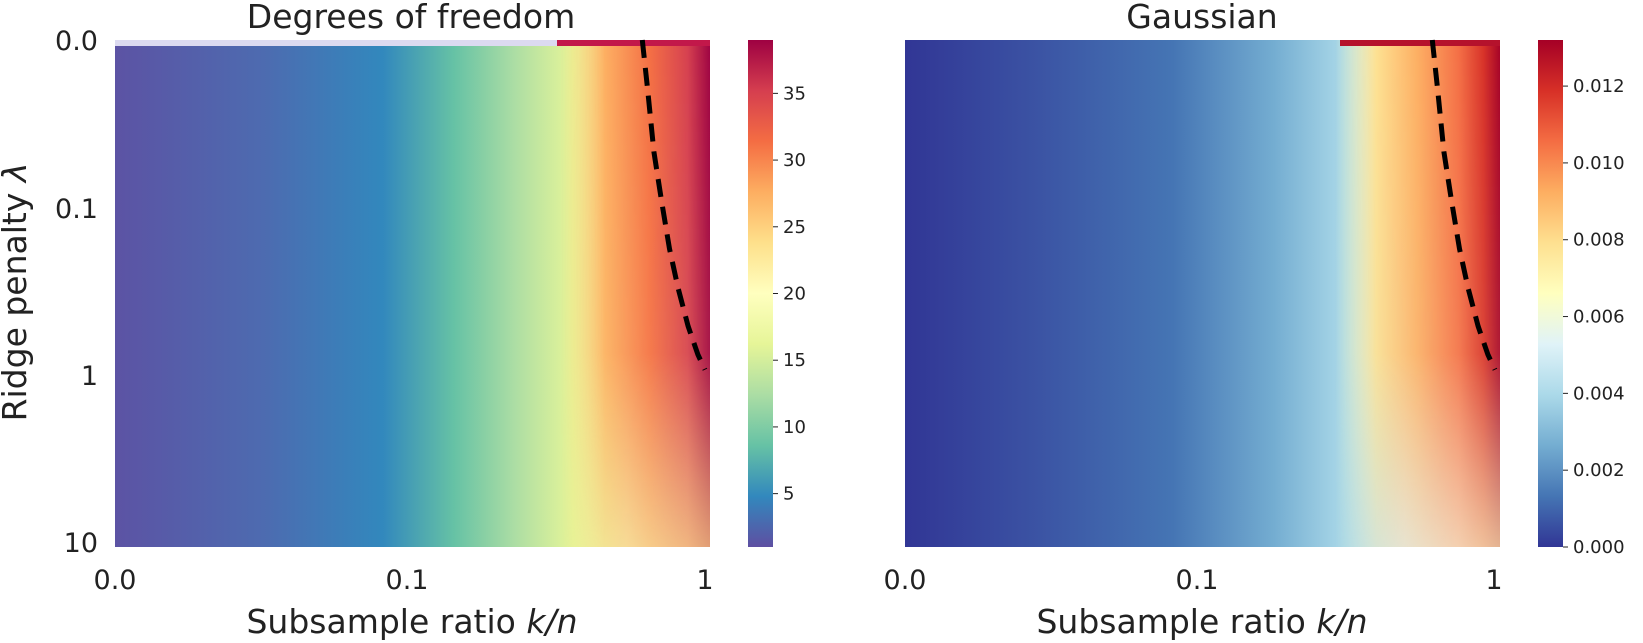 The height and width of the screenshot is (643, 1643). I want to click on colorbar-tick-label: 0.012, so click(1599, 86).